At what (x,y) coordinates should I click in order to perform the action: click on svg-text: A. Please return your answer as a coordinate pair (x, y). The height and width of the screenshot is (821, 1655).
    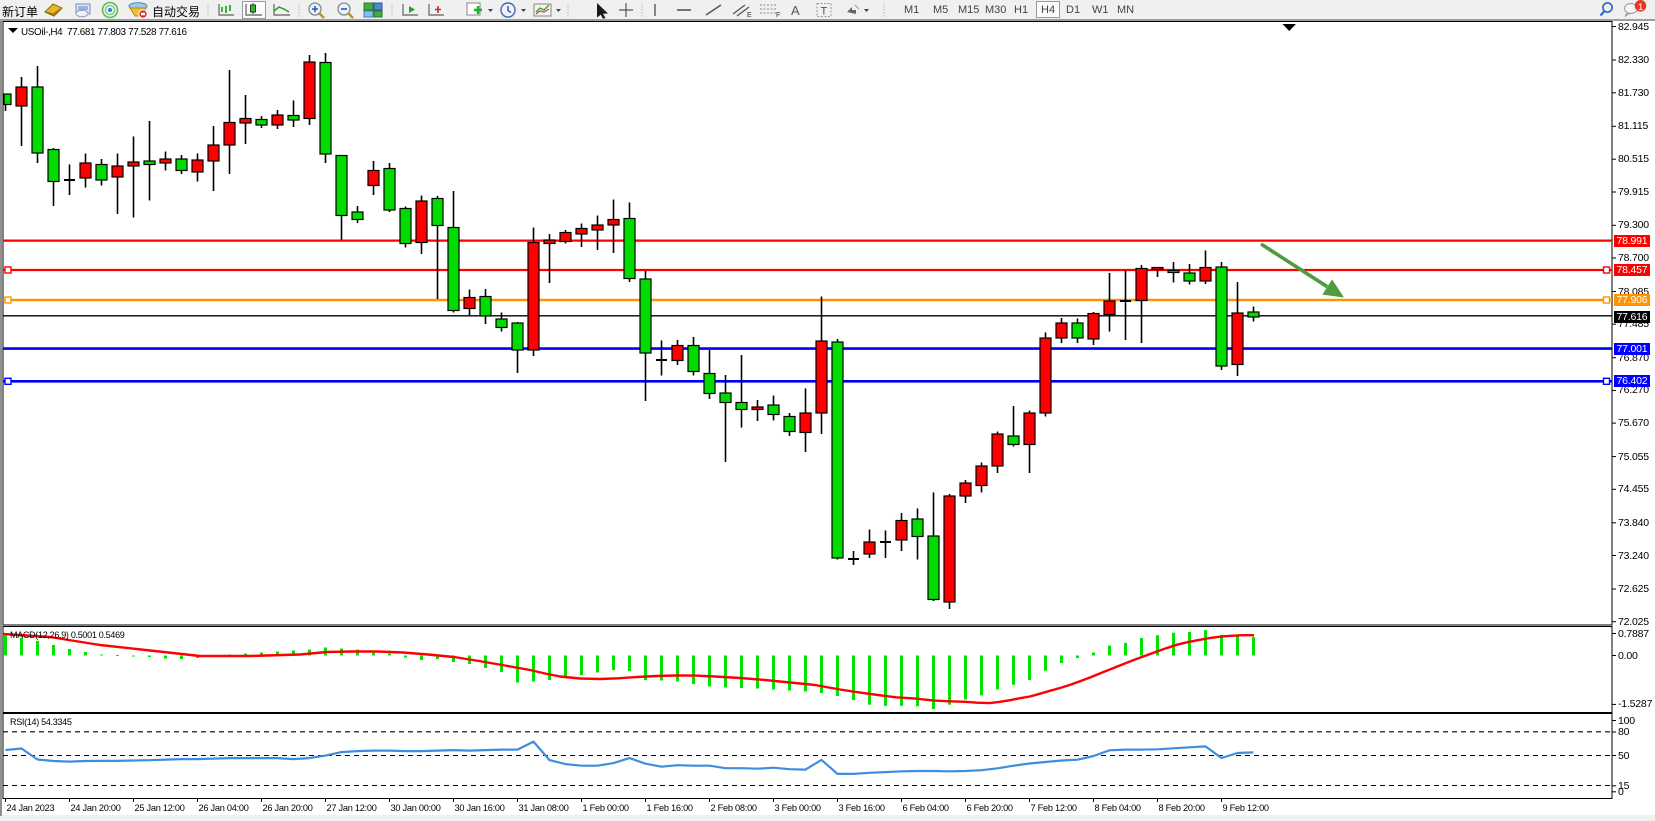
    Looking at the image, I should click on (795, 10).